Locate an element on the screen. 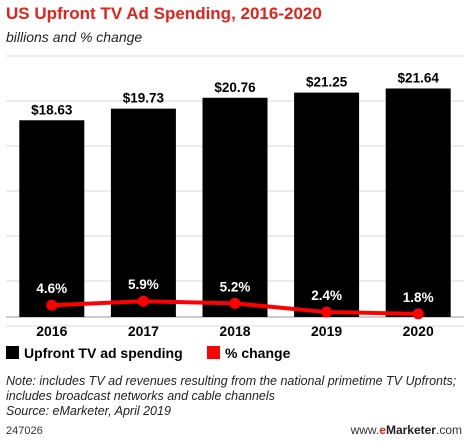  bar-label-2019: $21.25 is located at coordinates (327, 82).